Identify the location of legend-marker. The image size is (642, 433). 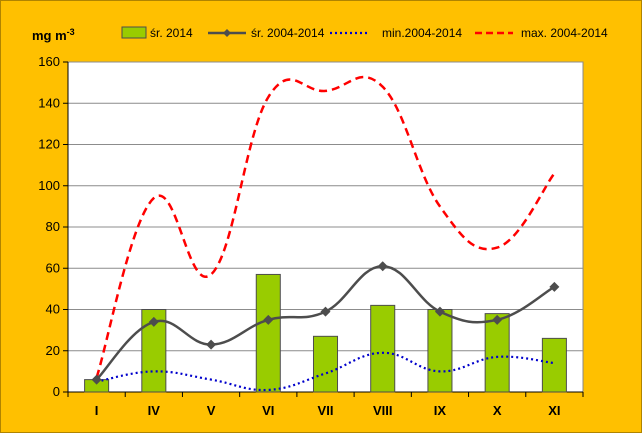
(227, 33).